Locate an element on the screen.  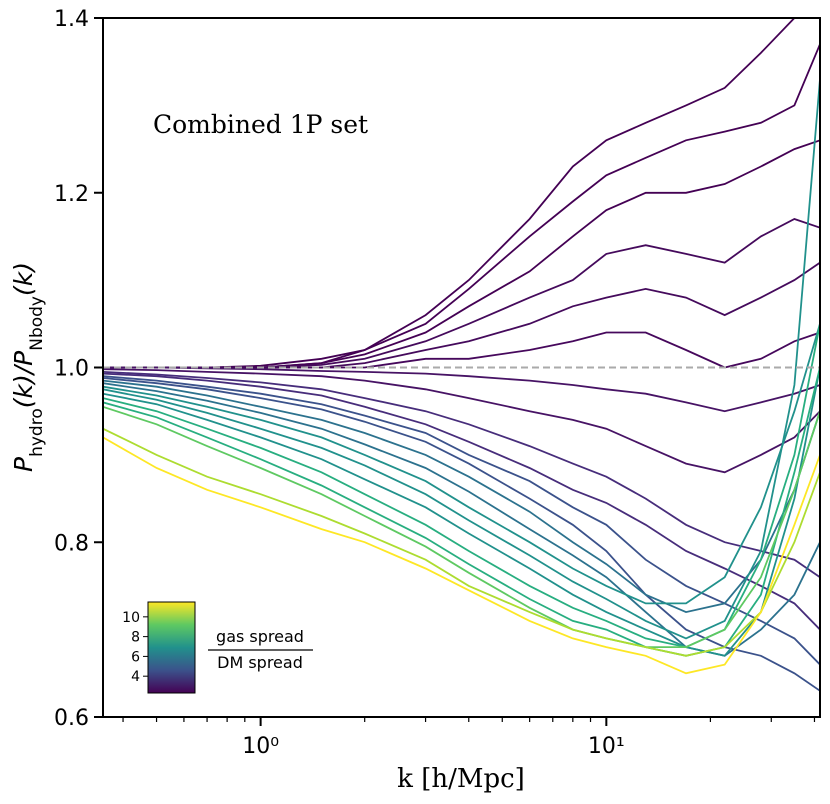
y-tick-label: 0.8 is located at coordinates (71, 543).